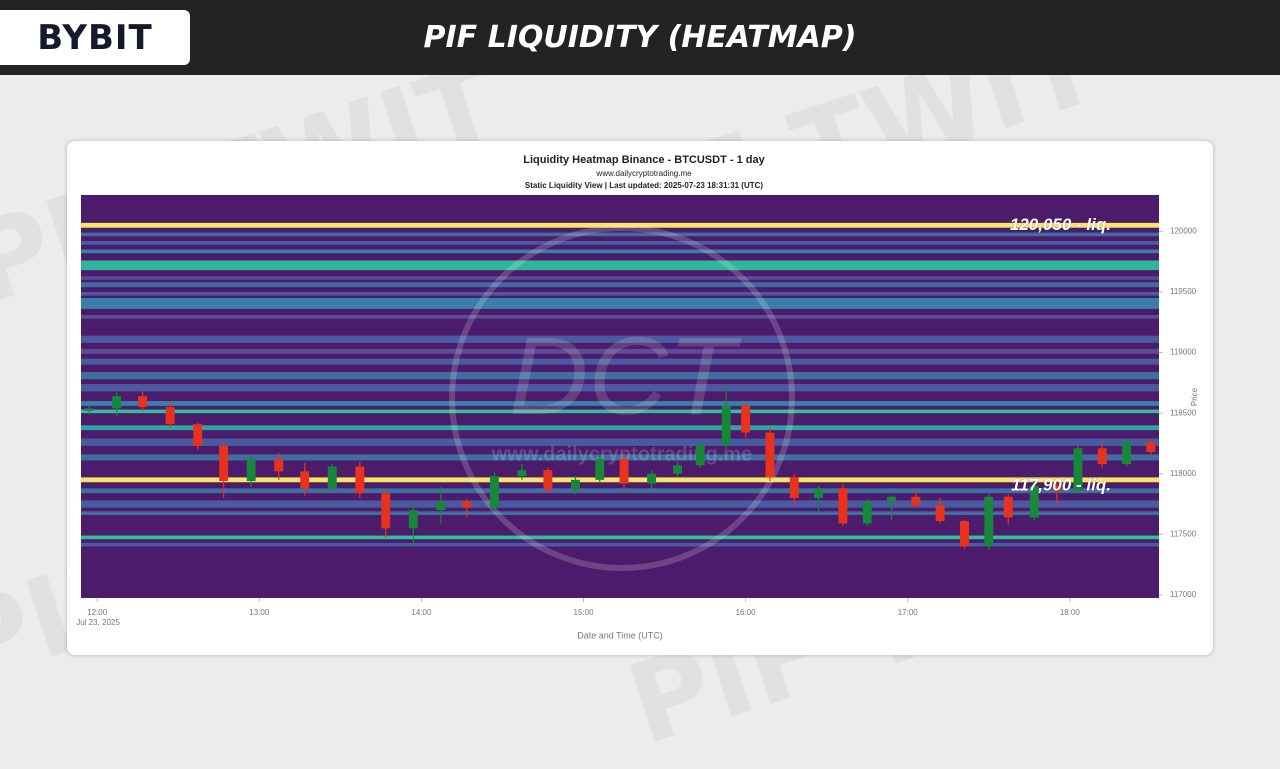 This screenshot has width=1280, height=769. I want to click on x-tick-label: 17:00, so click(908, 612).